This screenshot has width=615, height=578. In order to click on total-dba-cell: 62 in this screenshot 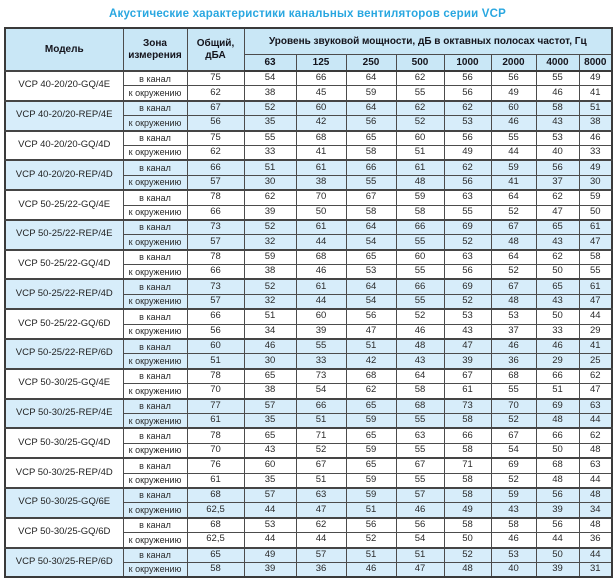, I will do `click(215, 152)`.